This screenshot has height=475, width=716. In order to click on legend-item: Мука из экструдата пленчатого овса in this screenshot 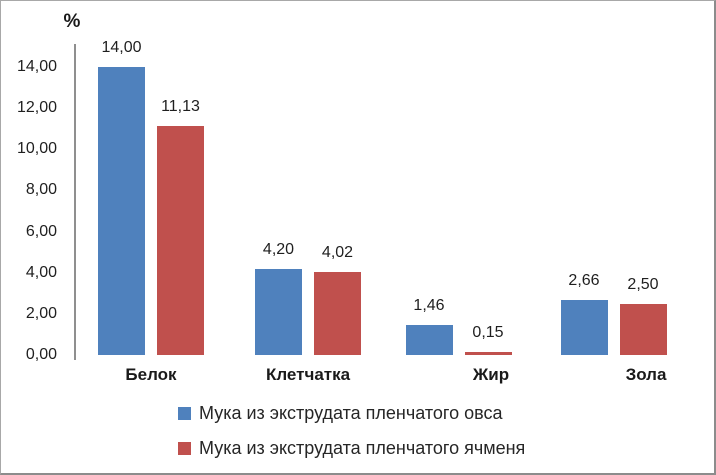, I will do `click(340, 413)`.